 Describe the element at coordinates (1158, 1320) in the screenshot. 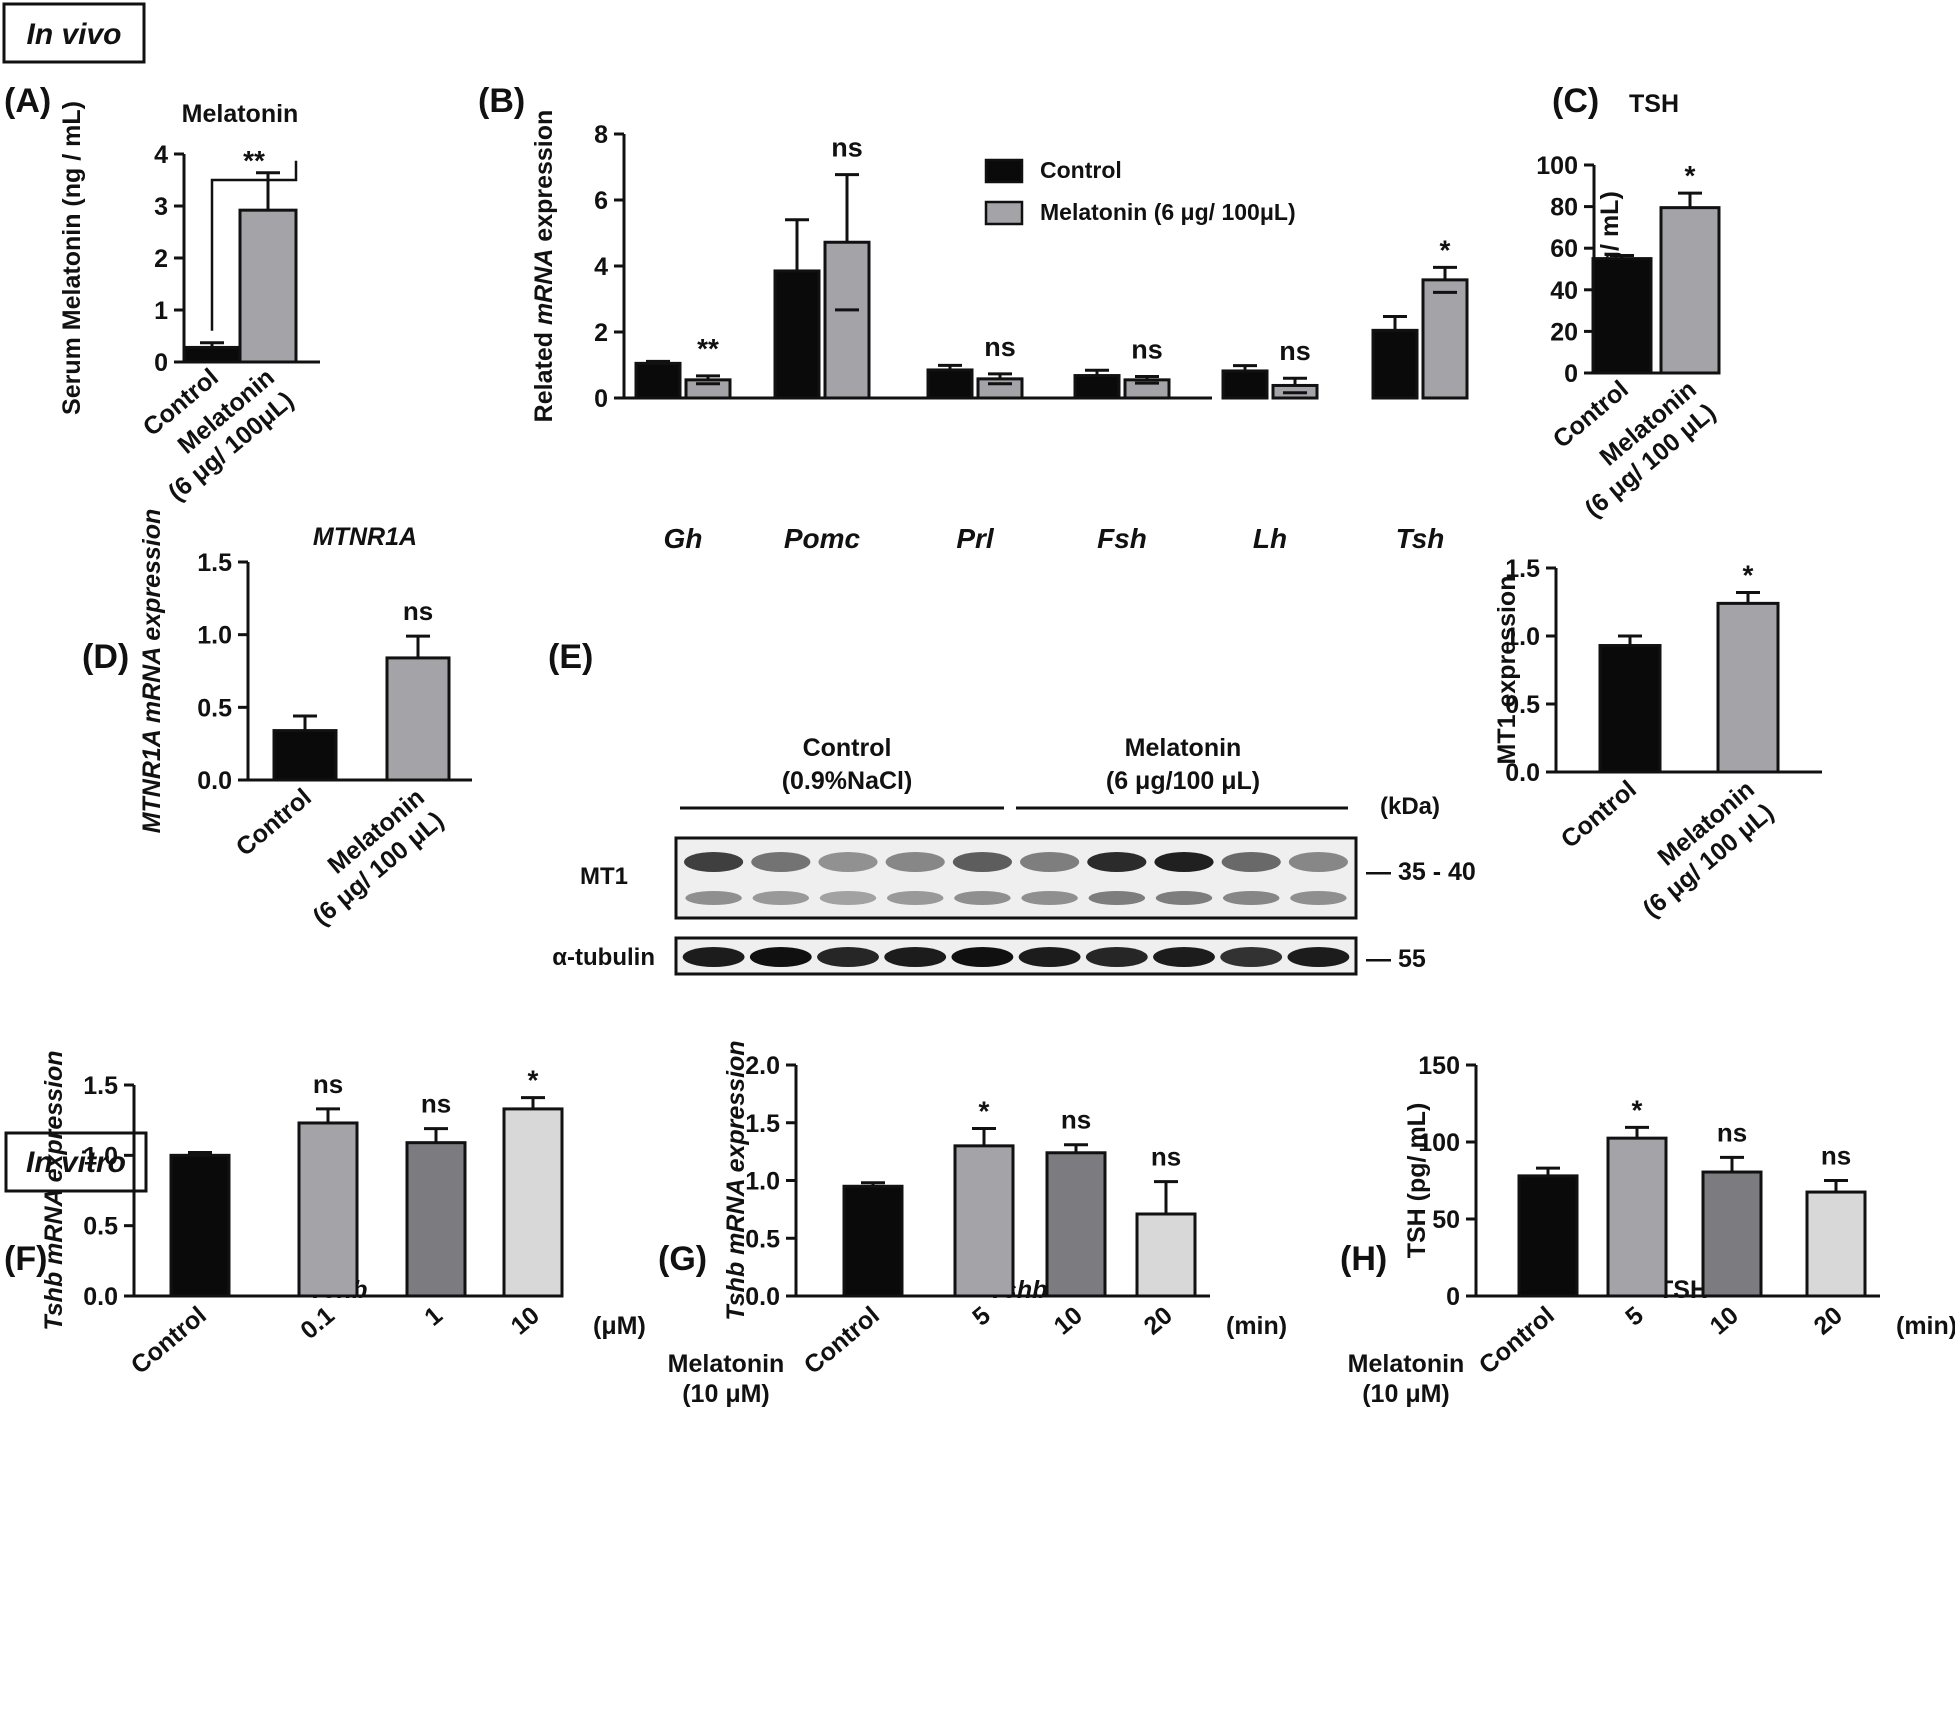

I see `category-label-G-3: 20` at that location.